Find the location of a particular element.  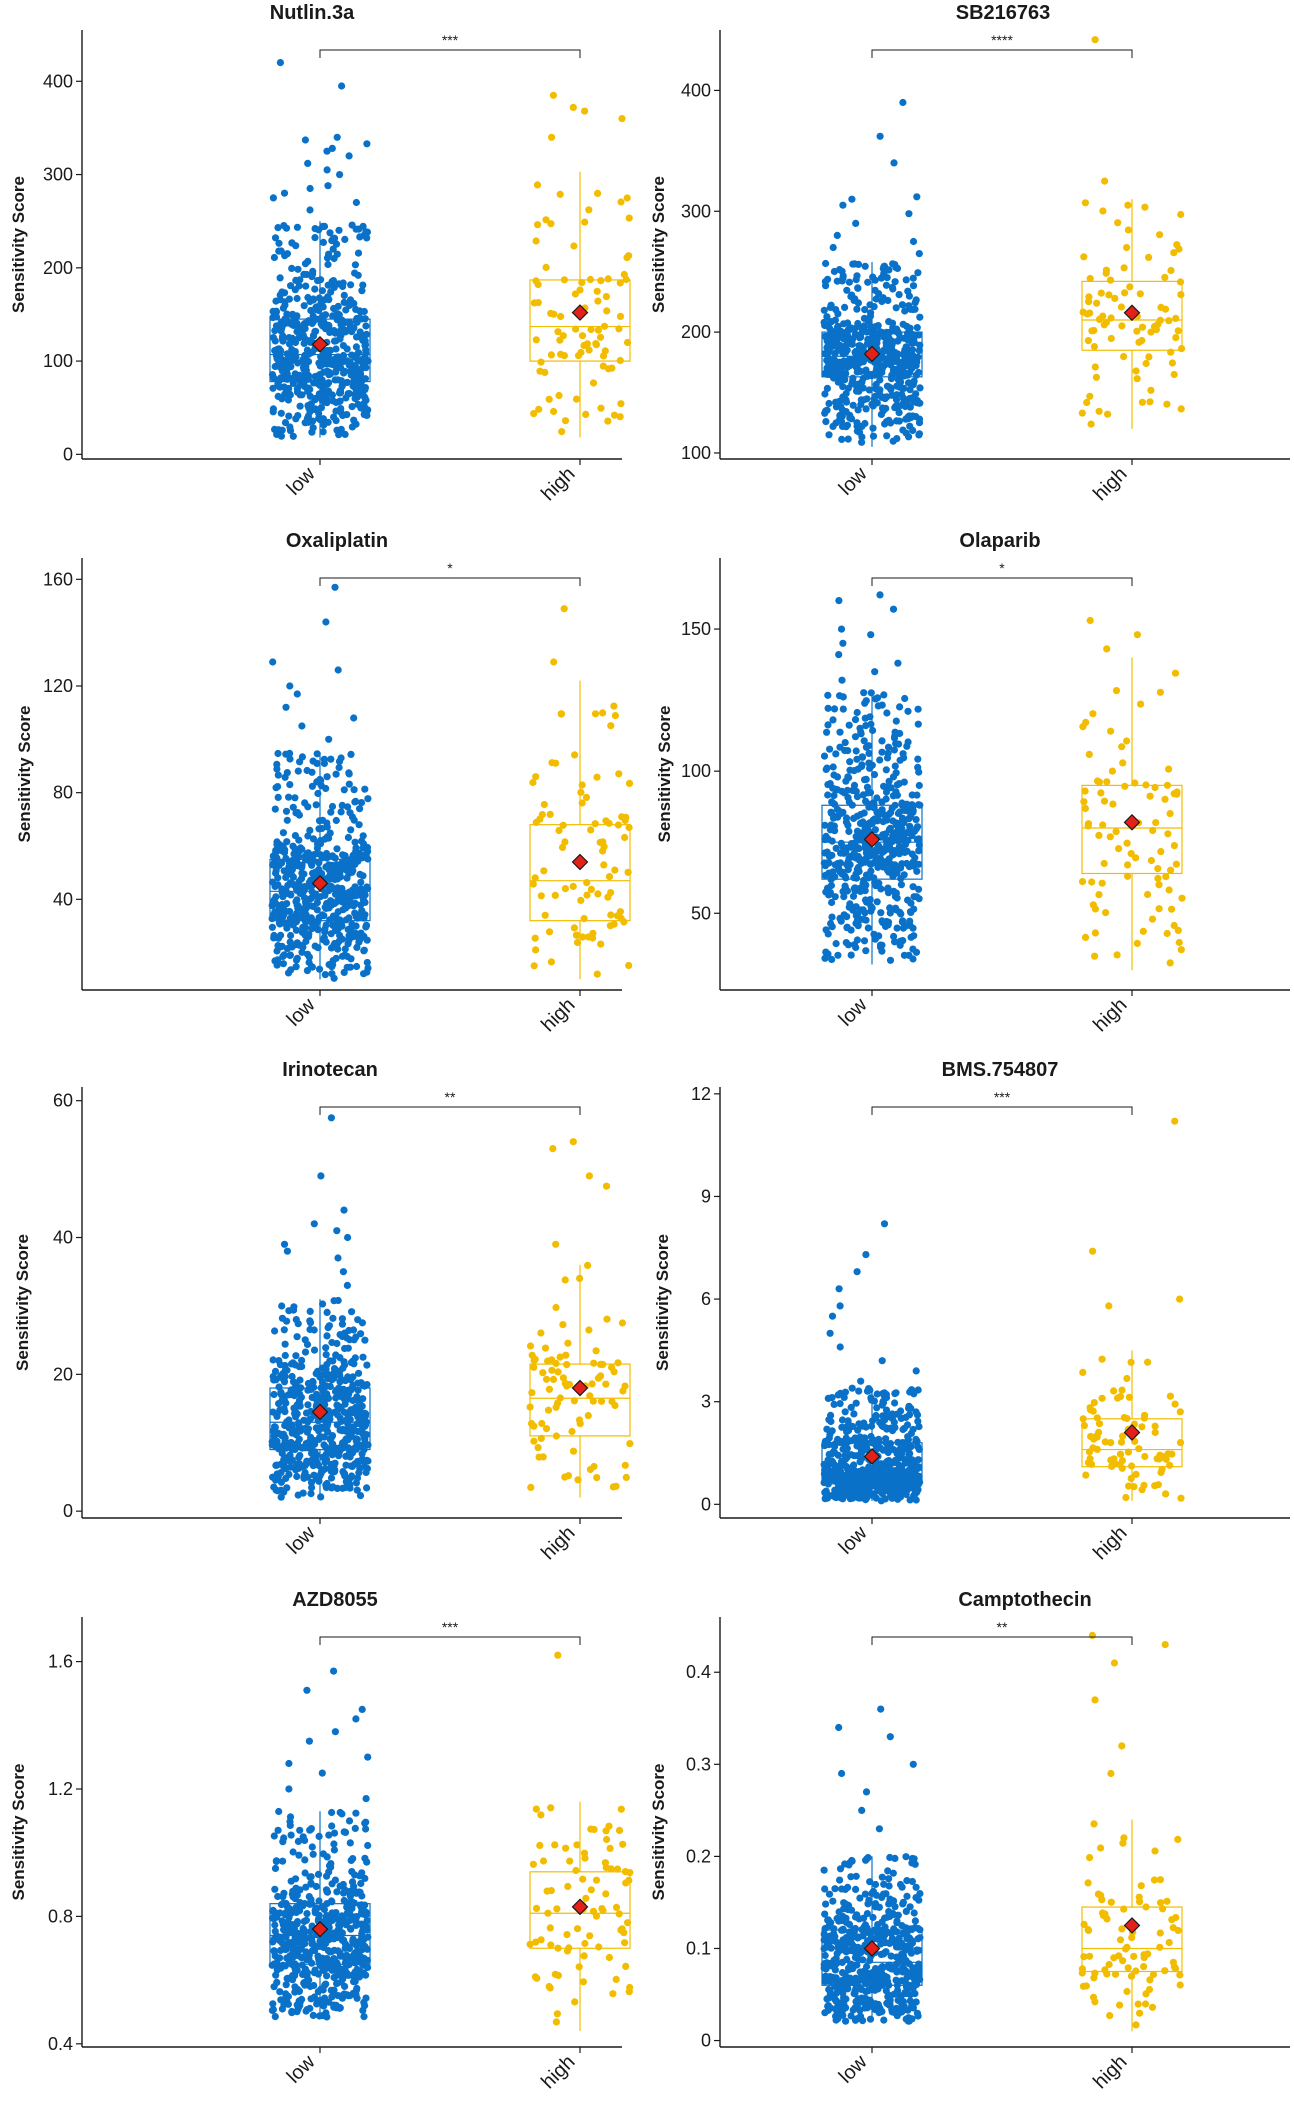

significance-label: **** is located at coordinates (1002, 40).